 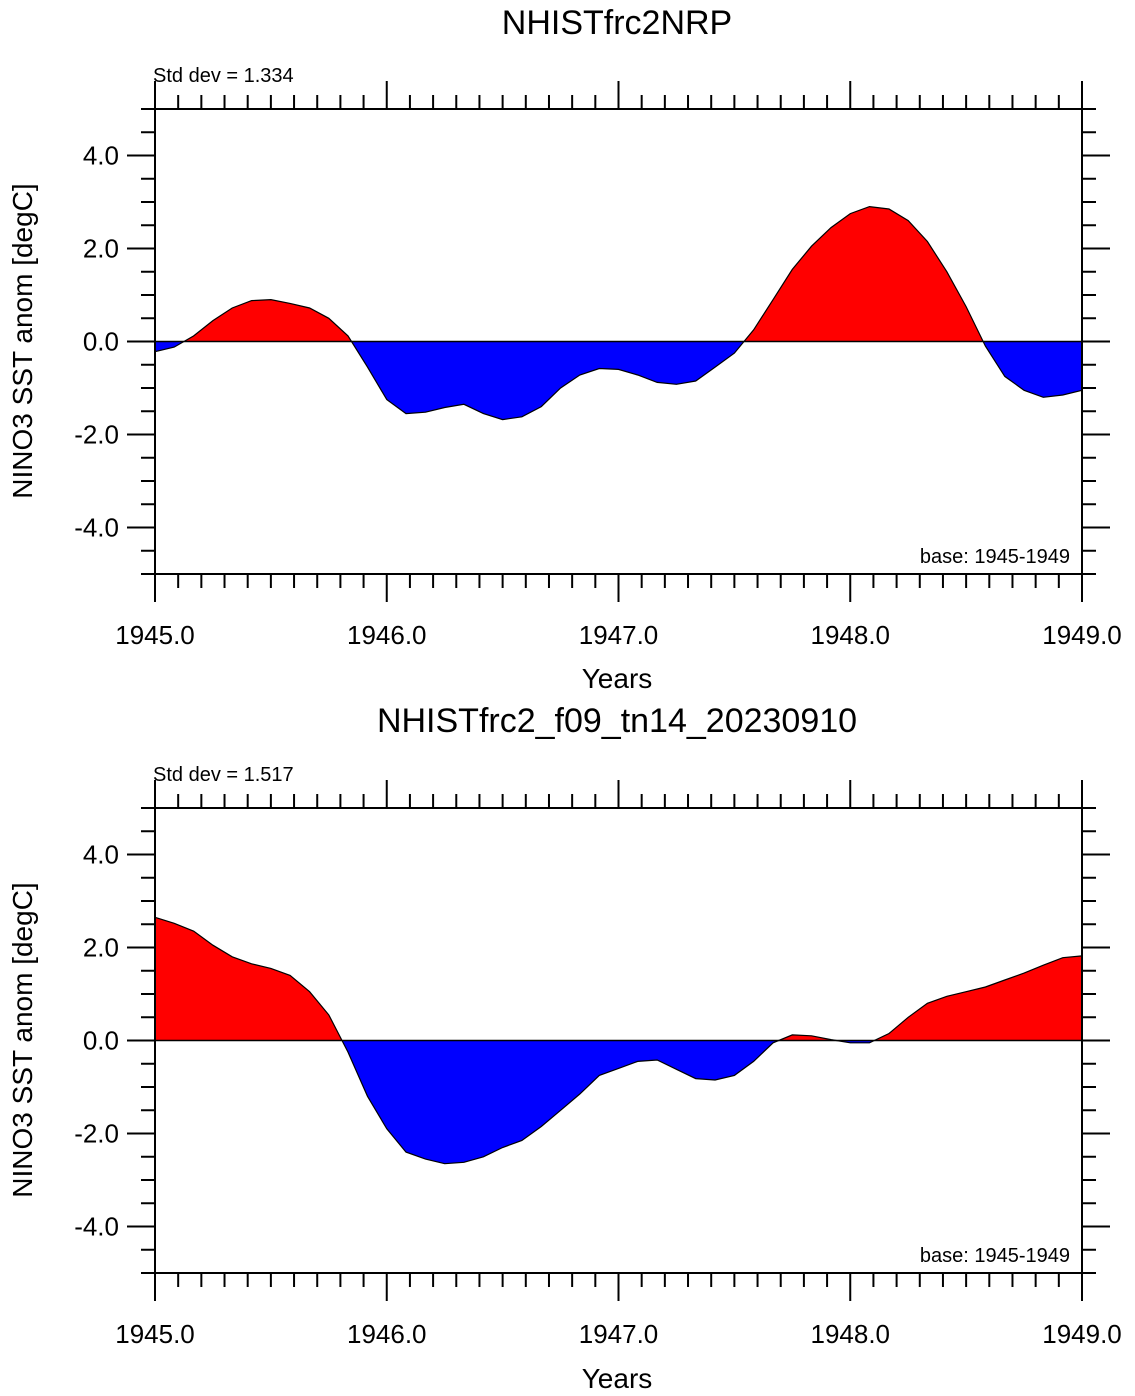 What do you see at coordinates (617, 23) in the screenshot?
I see `chart-title: NHISTfrc2NRP` at bounding box center [617, 23].